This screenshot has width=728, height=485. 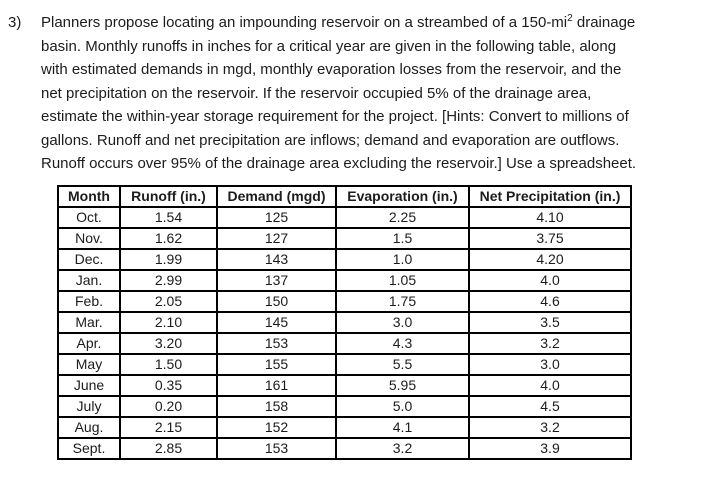 What do you see at coordinates (550, 448) in the screenshot?
I see `table-cell: 3.9` at bounding box center [550, 448].